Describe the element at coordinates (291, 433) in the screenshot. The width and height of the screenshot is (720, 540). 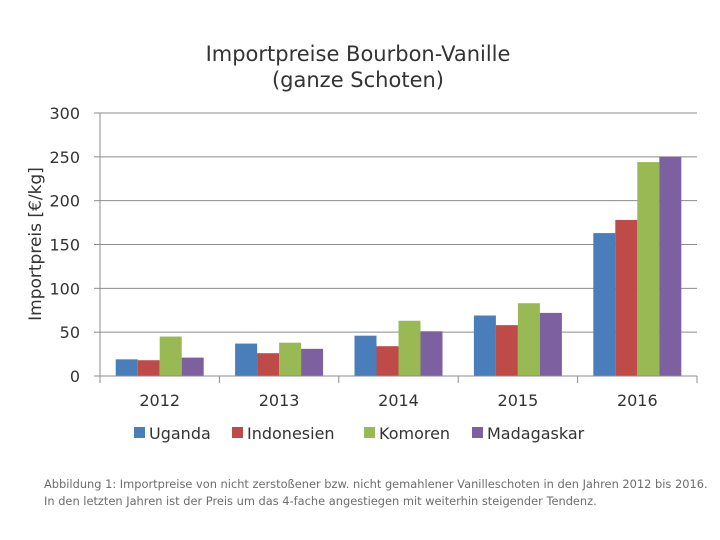
I see `legend-label-indonesien: Indonesien` at that location.